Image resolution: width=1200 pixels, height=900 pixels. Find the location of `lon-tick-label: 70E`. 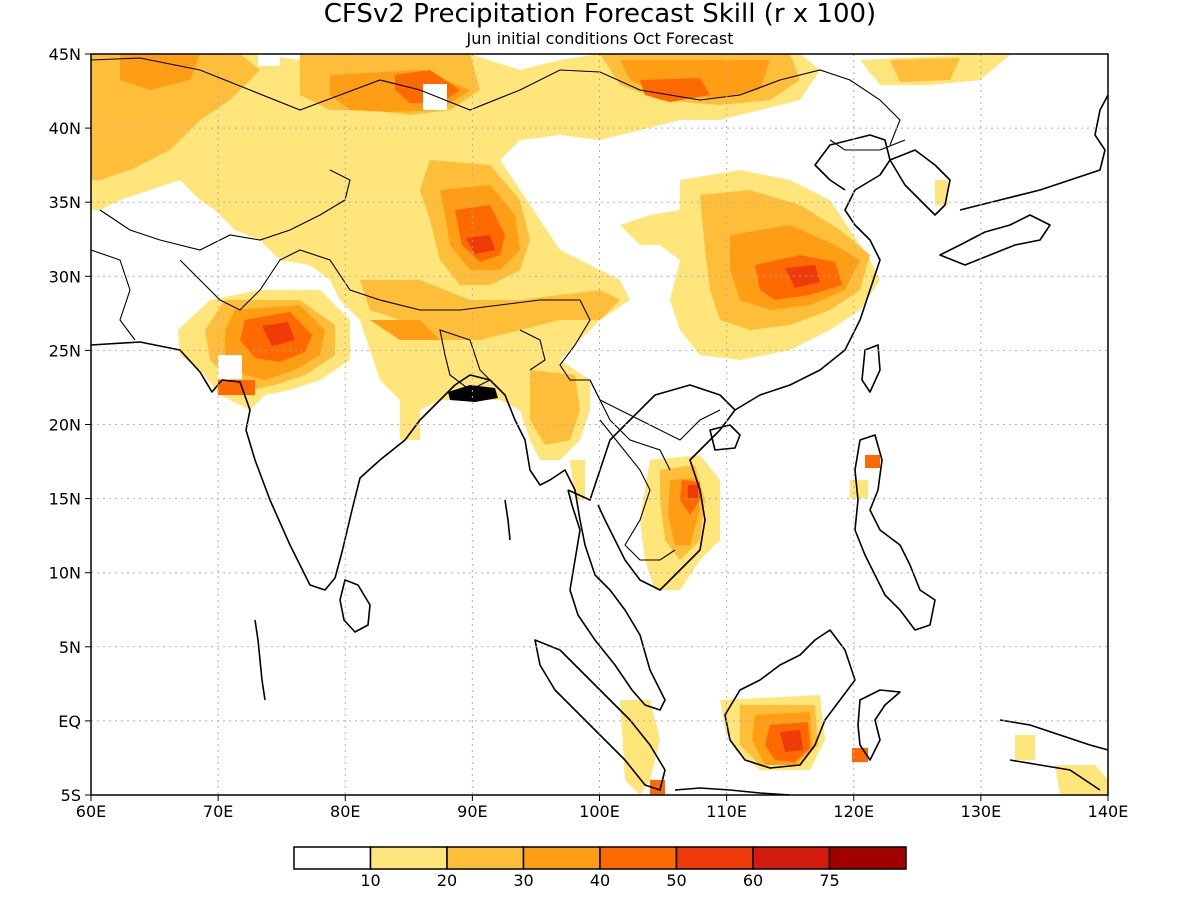

lon-tick-label: 70E is located at coordinates (218, 811).